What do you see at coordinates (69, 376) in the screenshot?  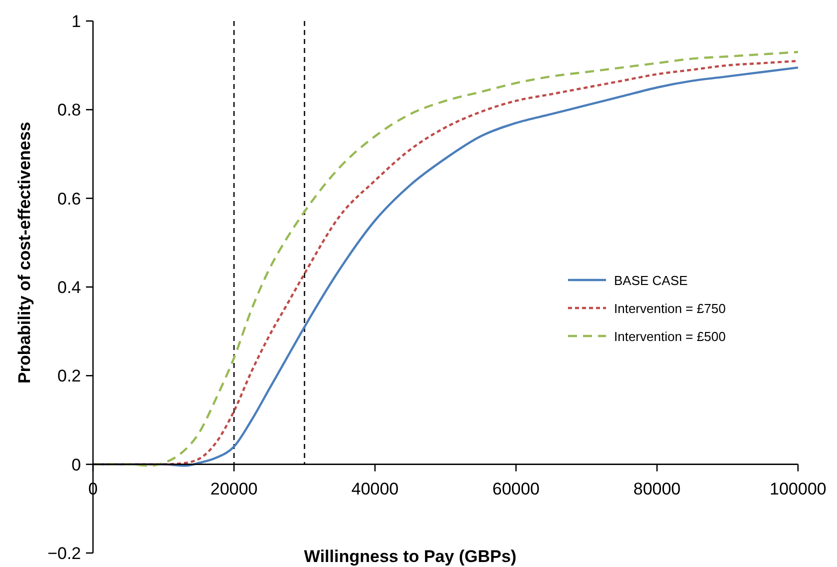 I see `y-tick-label: 0.2` at bounding box center [69, 376].